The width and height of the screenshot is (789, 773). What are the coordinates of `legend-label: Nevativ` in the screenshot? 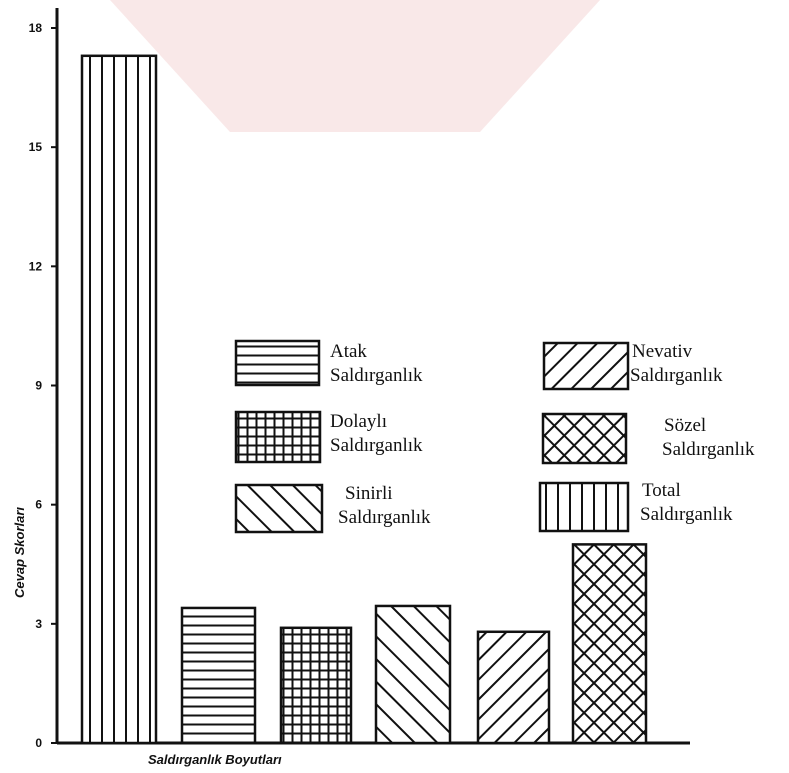 It's located at (662, 351).